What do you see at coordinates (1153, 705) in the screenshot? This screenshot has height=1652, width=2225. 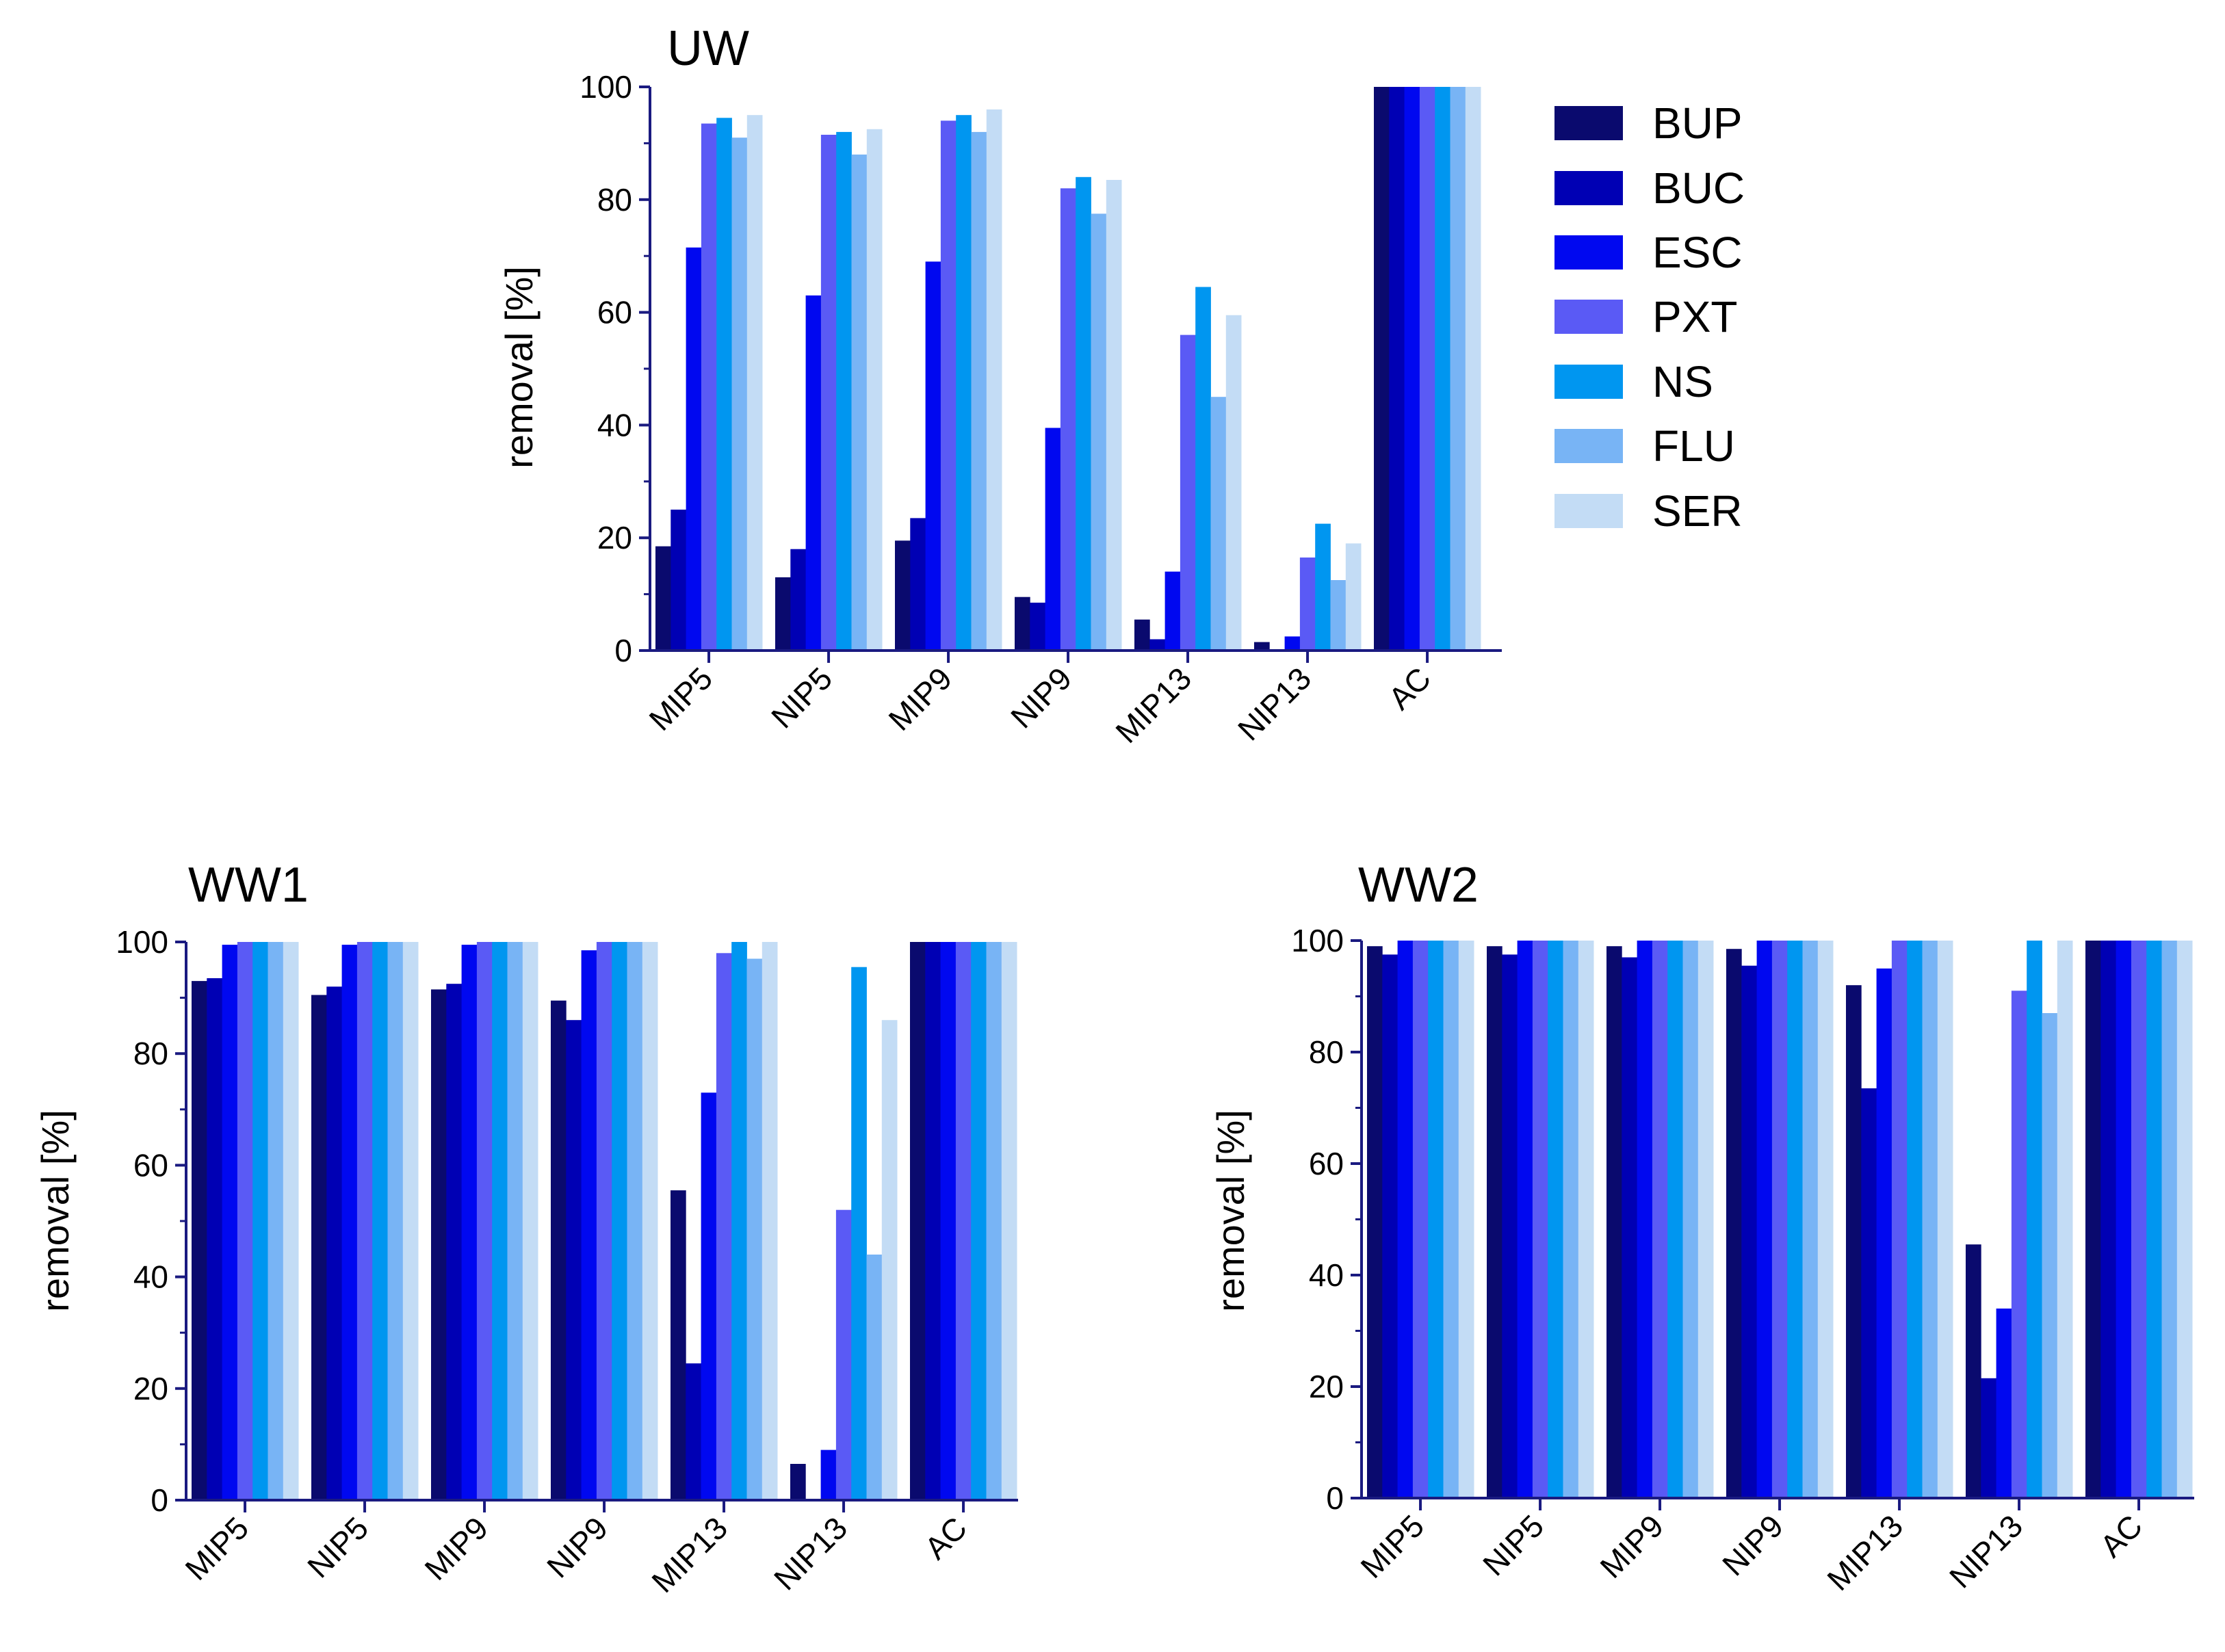 I see `x-tick-label: MIP13` at bounding box center [1153, 705].